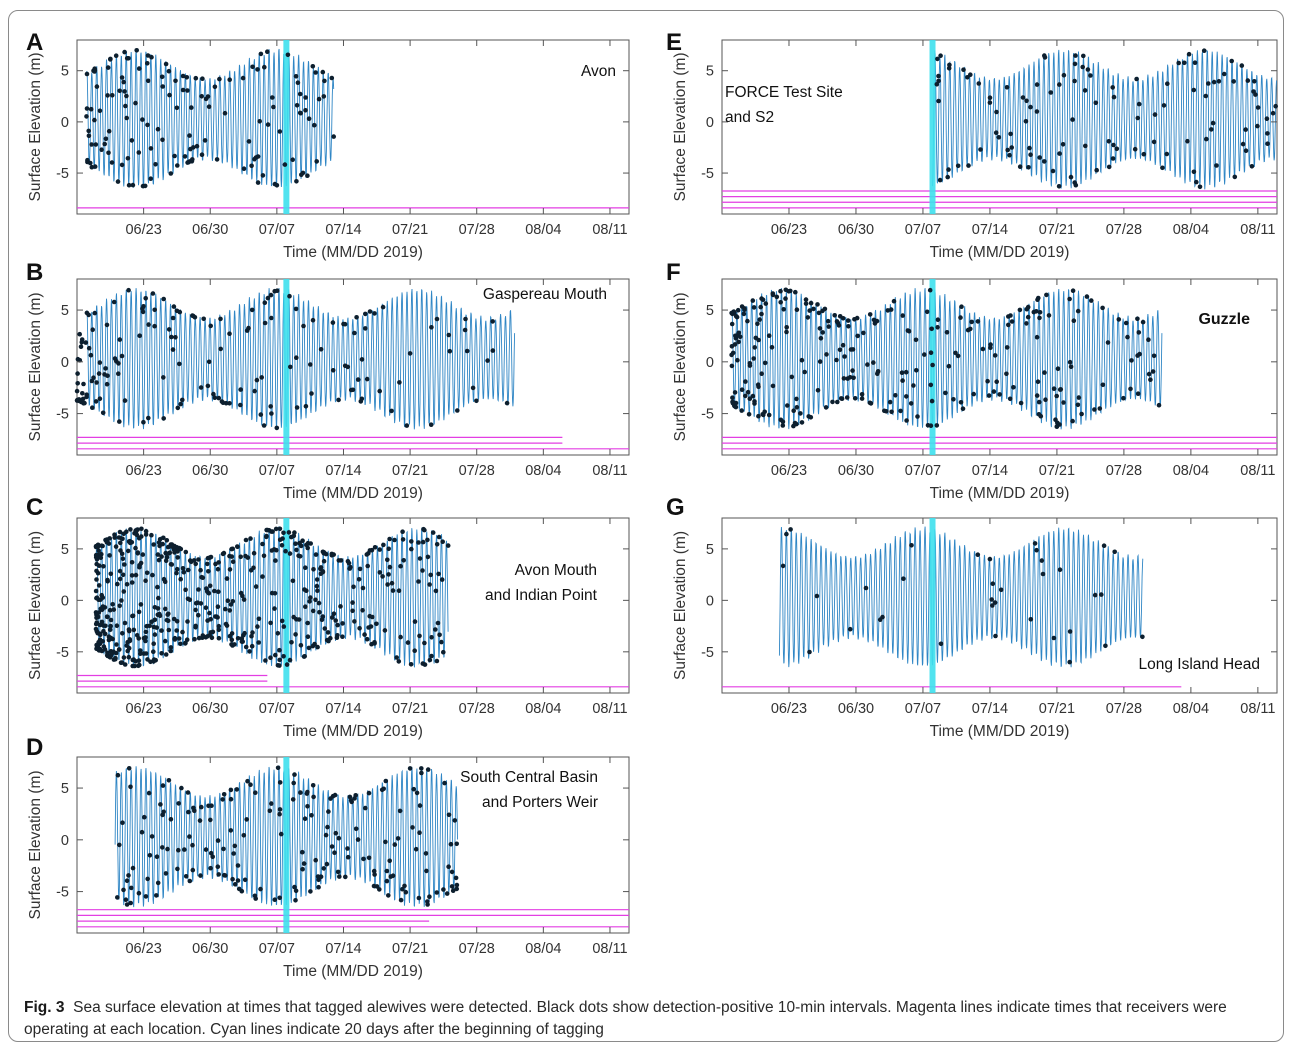 The image size is (1292, 1050). I want to click on site-label: and S2, so click(749, 117).